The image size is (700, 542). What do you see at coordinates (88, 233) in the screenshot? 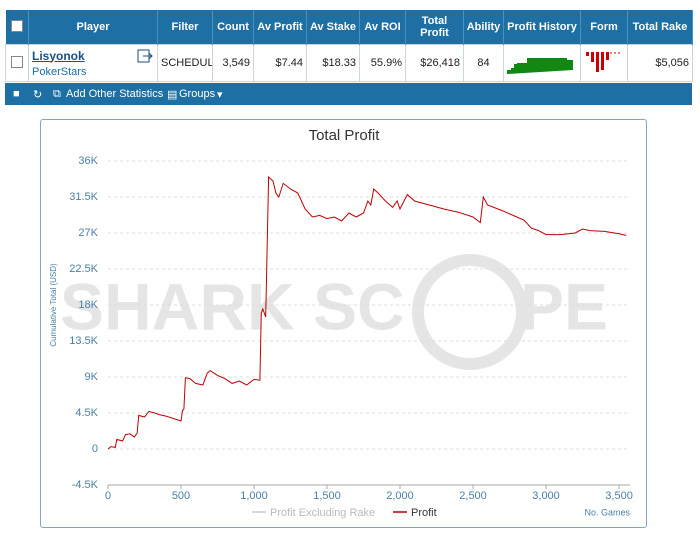
I see `y-tick-label: 27K` at bounding box center [88, 233].